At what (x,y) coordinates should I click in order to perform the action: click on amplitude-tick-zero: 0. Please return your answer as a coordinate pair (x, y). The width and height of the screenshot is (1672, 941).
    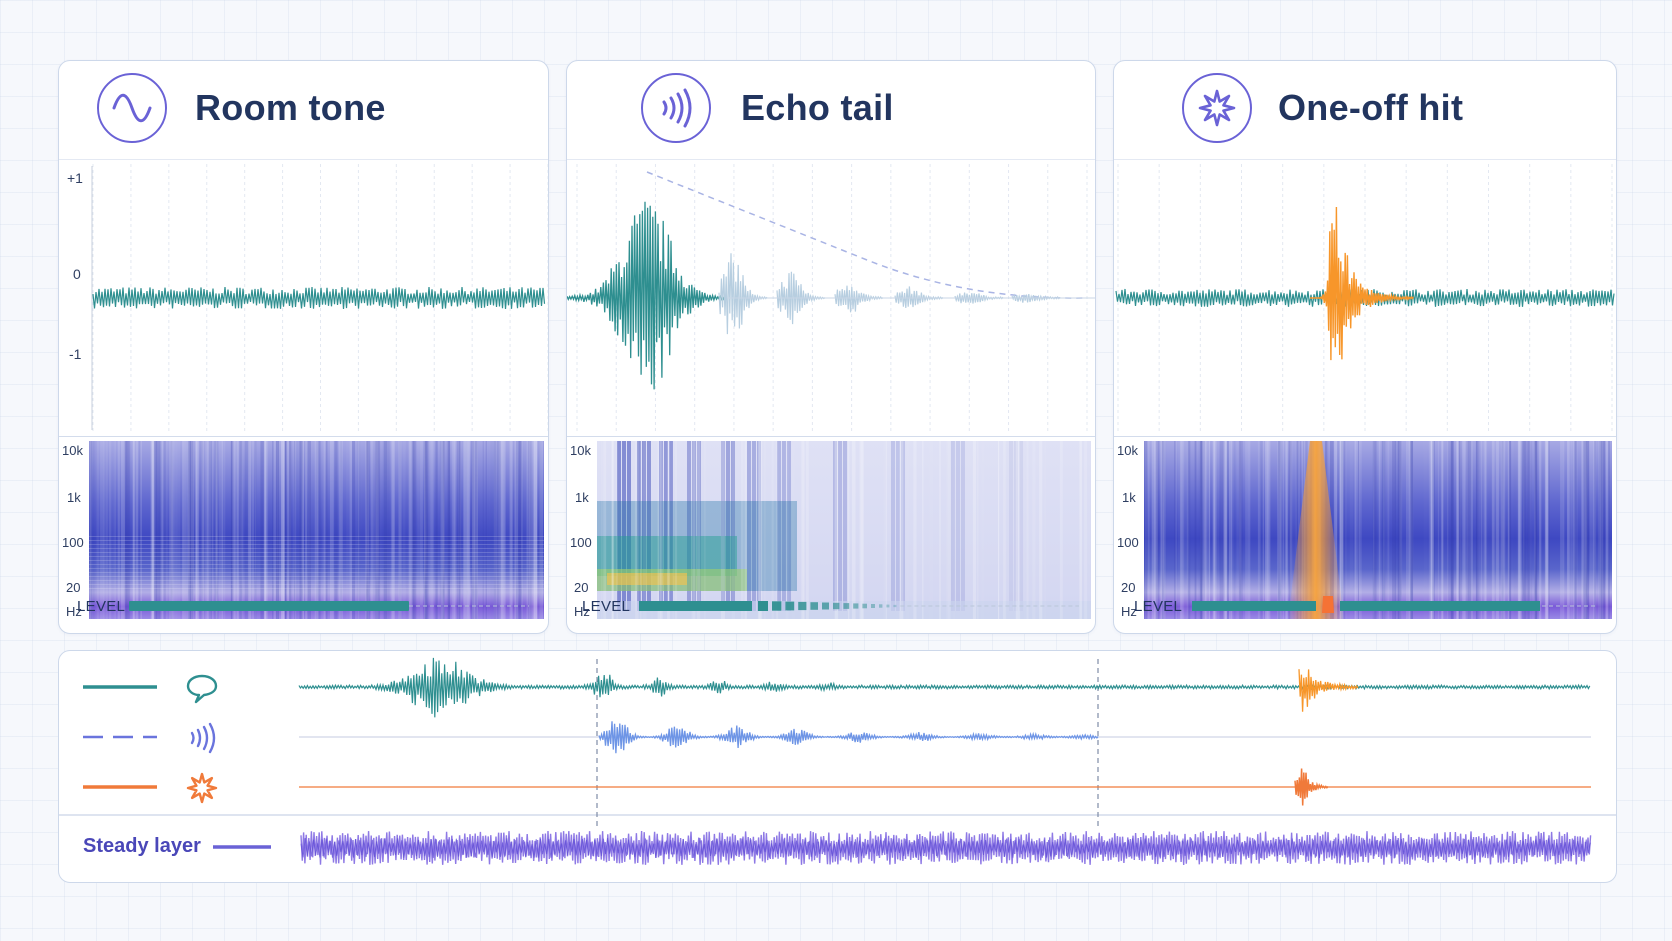
    Looking at the image, I should click on (77, 274).